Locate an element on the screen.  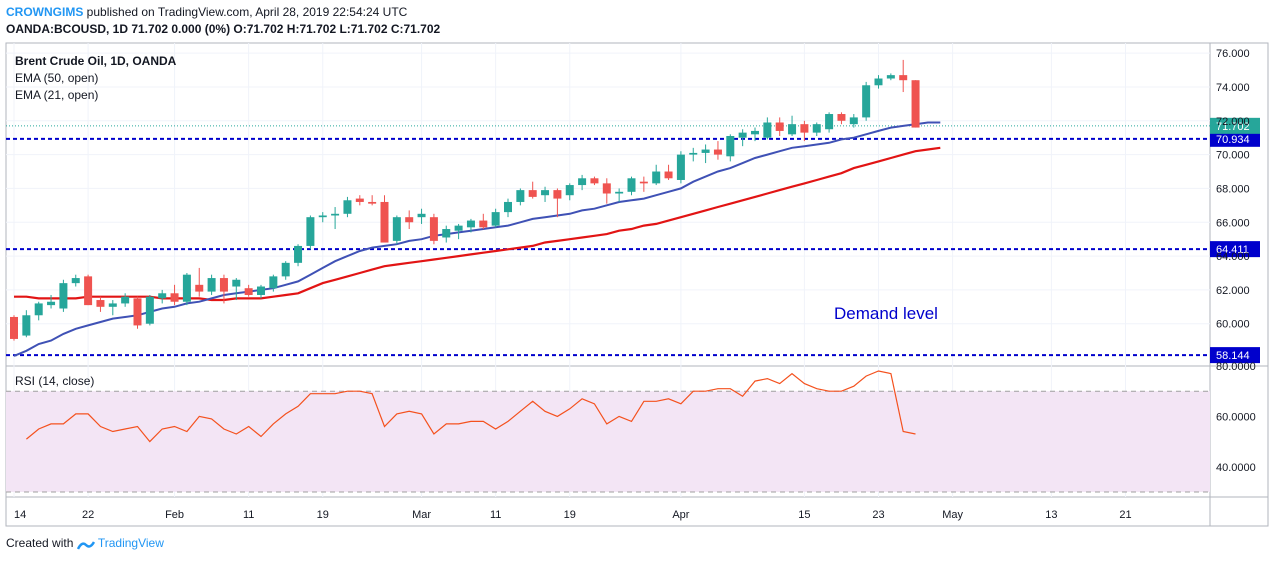
rsi-legend: RSI (14, close) is located at coordinates (54, 381).